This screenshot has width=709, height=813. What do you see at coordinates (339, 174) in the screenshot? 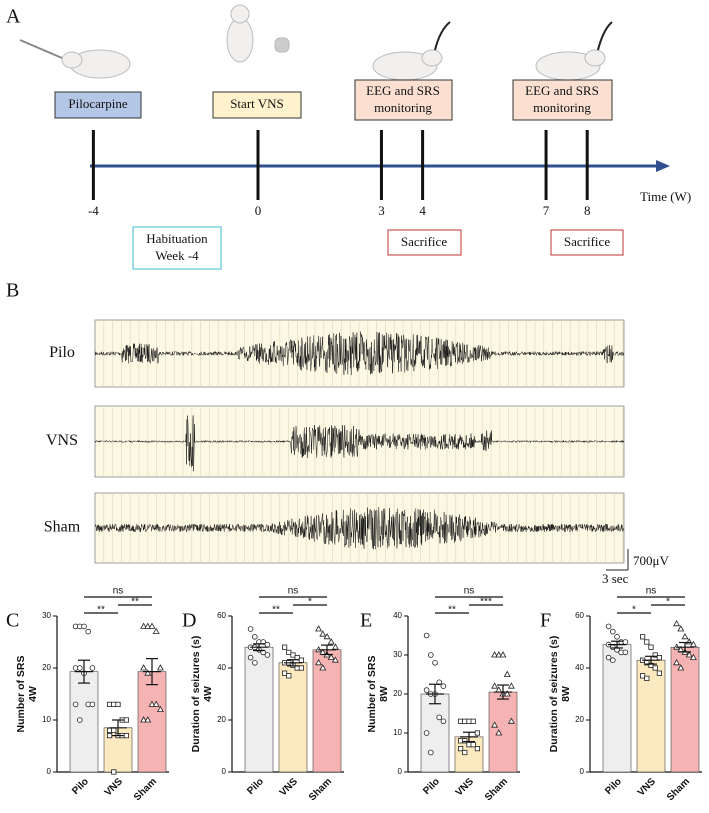
I see `timeline-ticks: -4 0 3 4 7 8` at bounding box center [339, 174].